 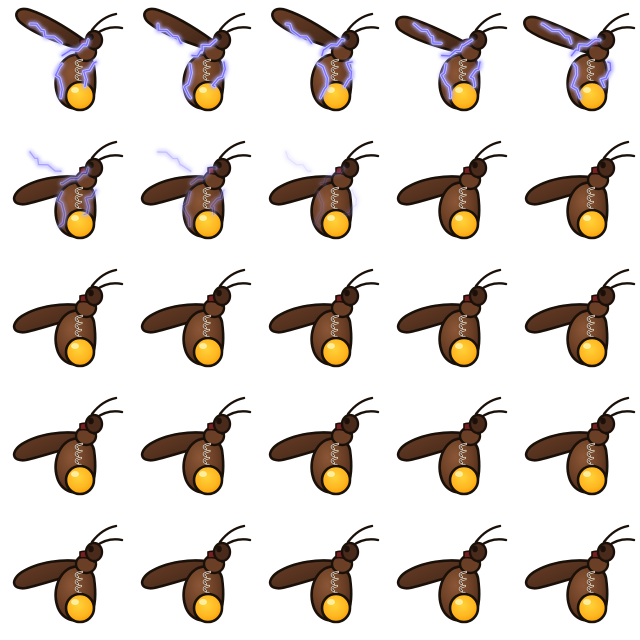 I want to click on electric-effect, so click(x=63, y=61).